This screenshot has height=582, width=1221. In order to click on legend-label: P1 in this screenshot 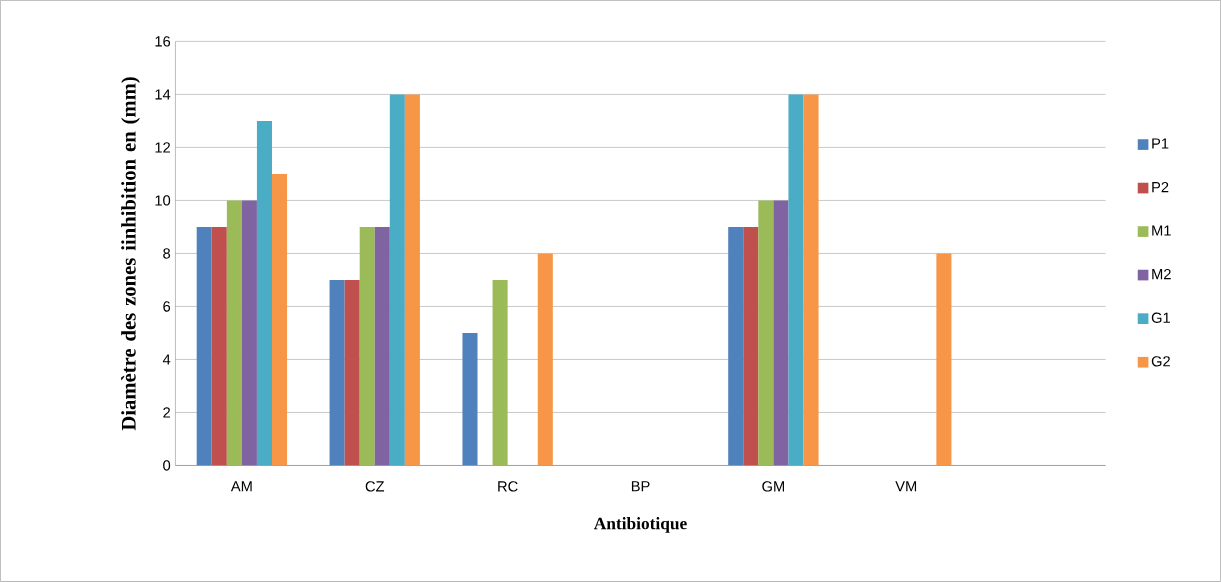, I will do `click(1160, 143)`.